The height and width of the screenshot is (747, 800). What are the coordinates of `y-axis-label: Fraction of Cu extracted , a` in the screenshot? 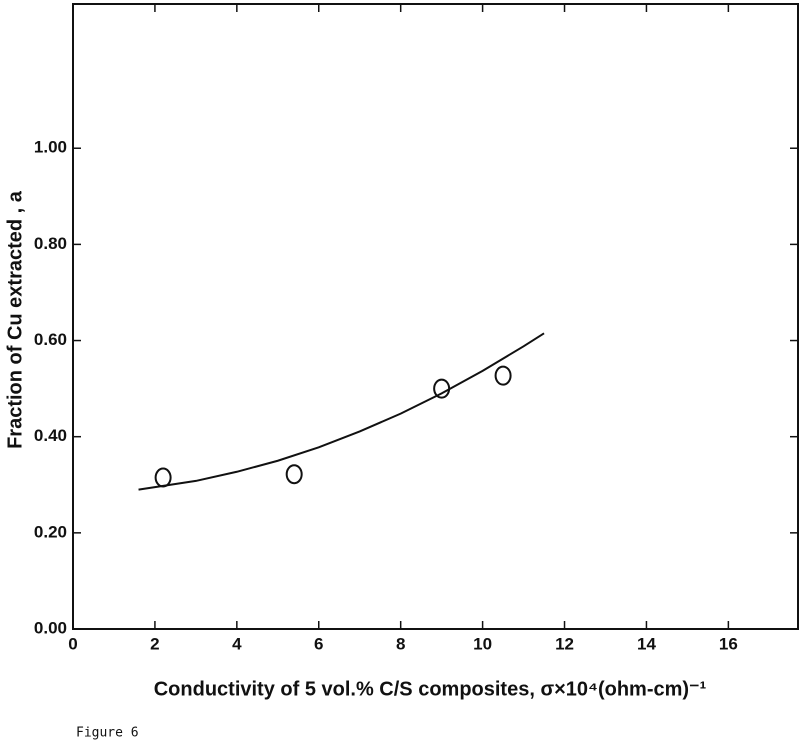 It's located at (15, 319).